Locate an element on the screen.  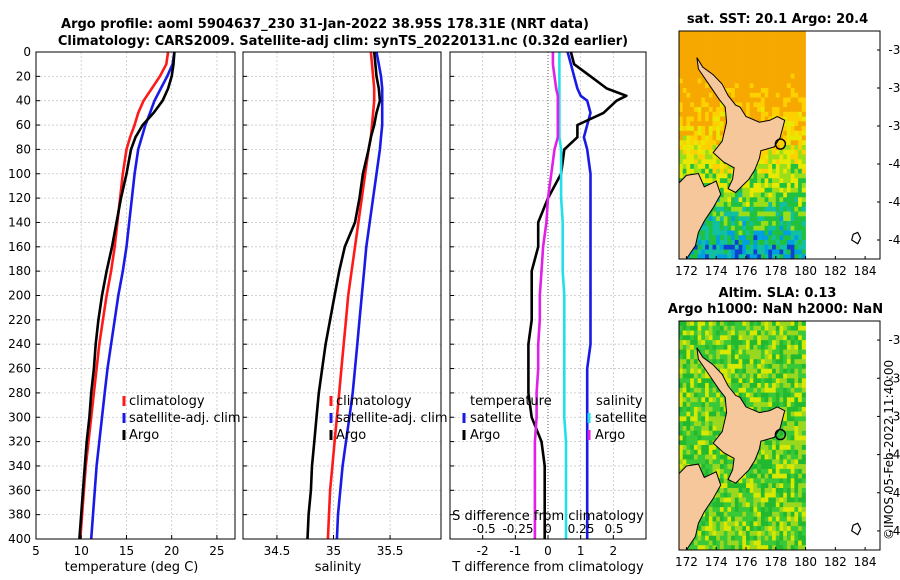
lat-tick-label: -38 is located at coordinates (894, 126).